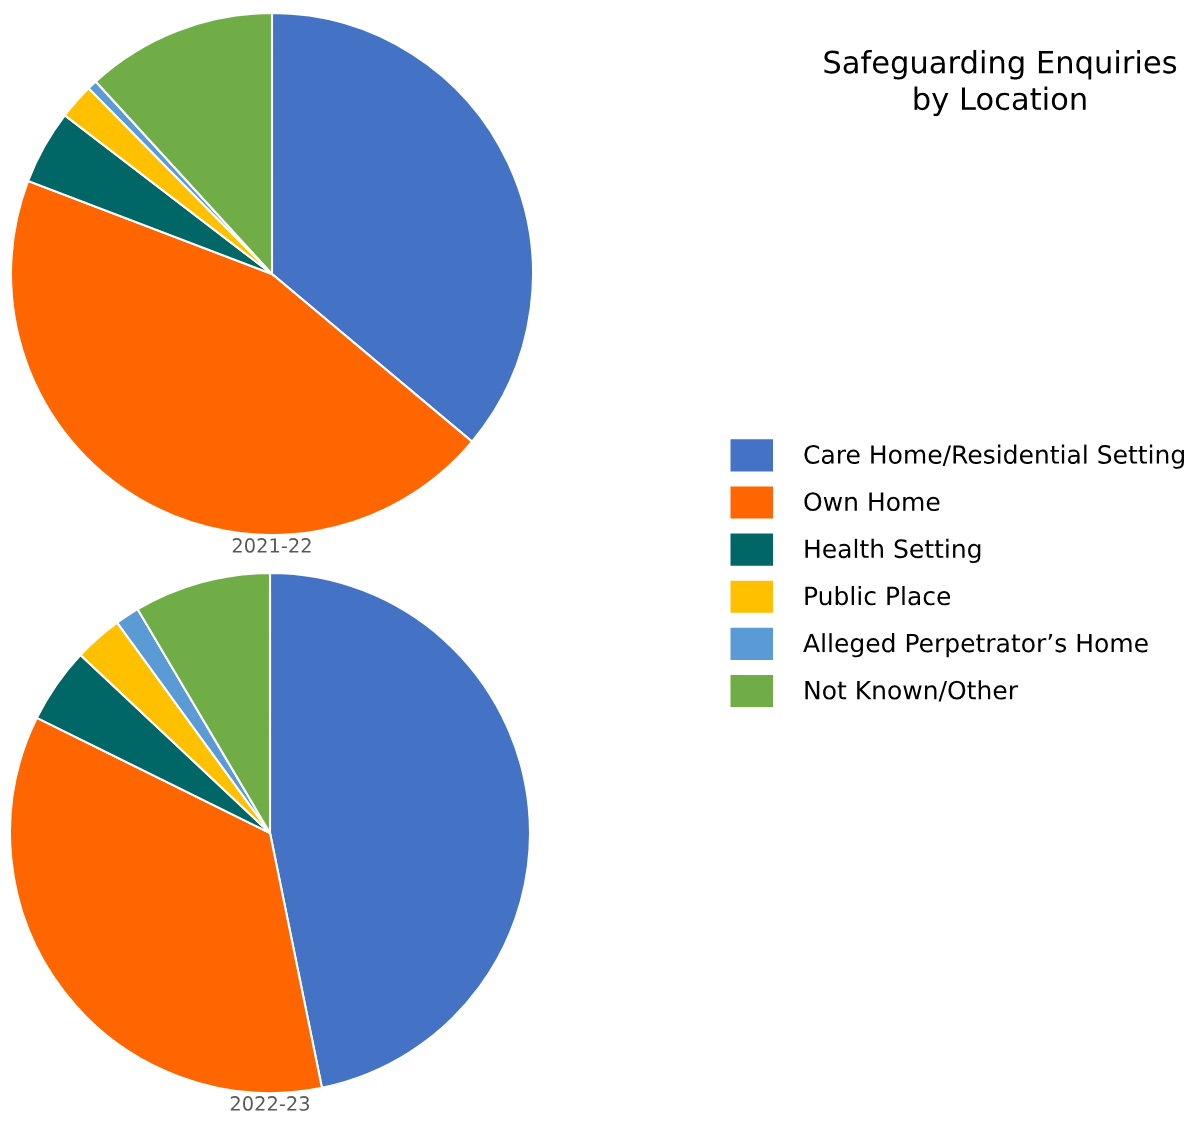  I want to click on legend-label: Care Home/Residential Setting, so click(994, 456).